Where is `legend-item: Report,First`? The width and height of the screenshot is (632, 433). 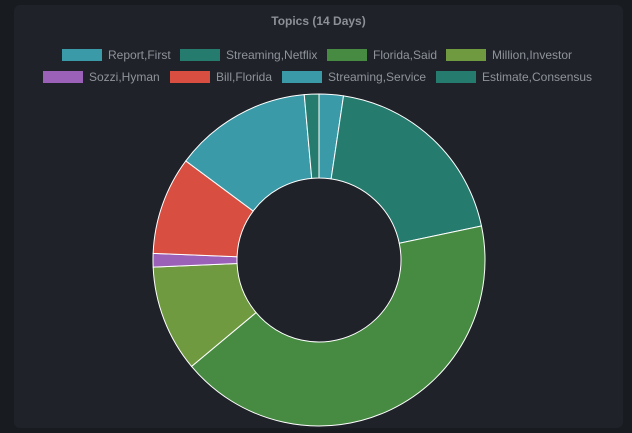
legend-item: Report,First is located at coordinates (116, 55).